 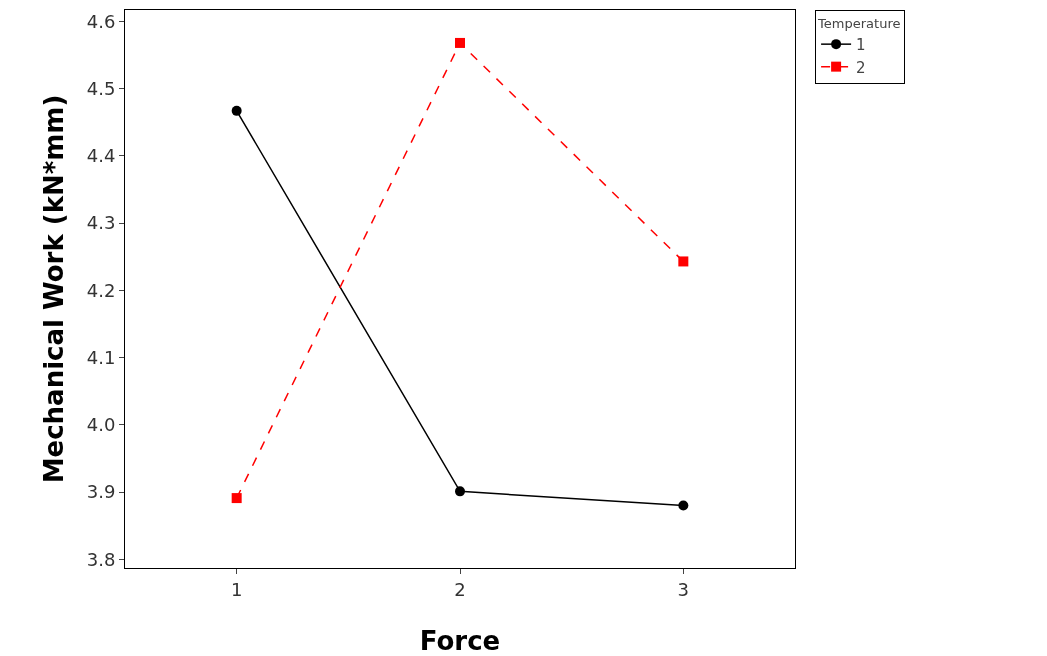 I want to click on legend-label: 1, so click(x=861, y=45).